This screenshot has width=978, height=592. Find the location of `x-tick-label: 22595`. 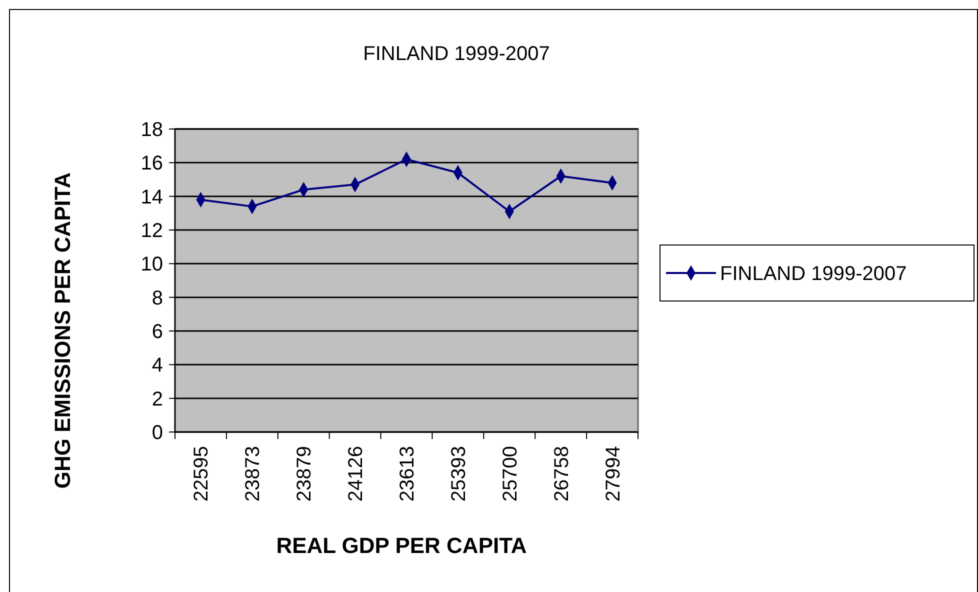

x-tick-label: 22595 is located at coordinates (201, 474).